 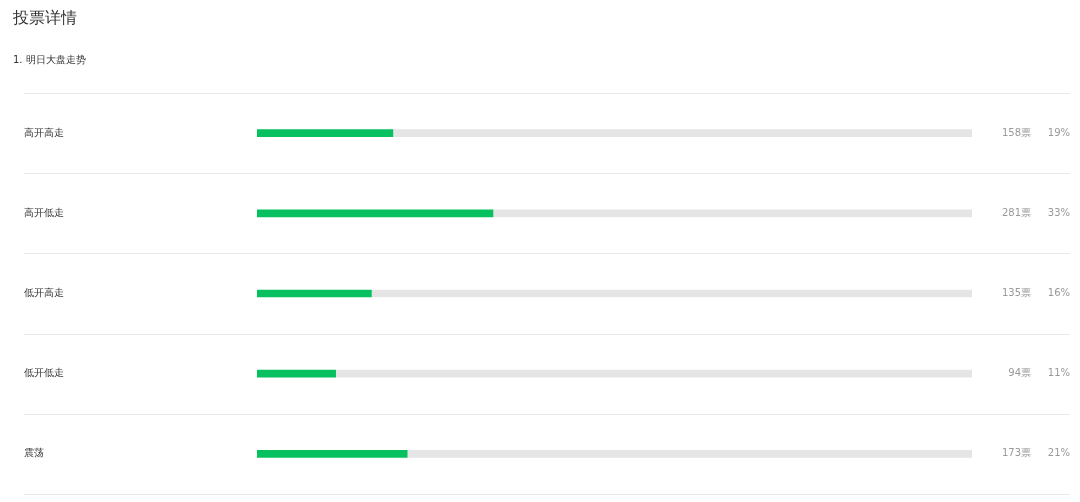 What do you see at coordinates (1016, 453) in the screenshot?
I see `text: 173票` at bounding box center [1016, 453].